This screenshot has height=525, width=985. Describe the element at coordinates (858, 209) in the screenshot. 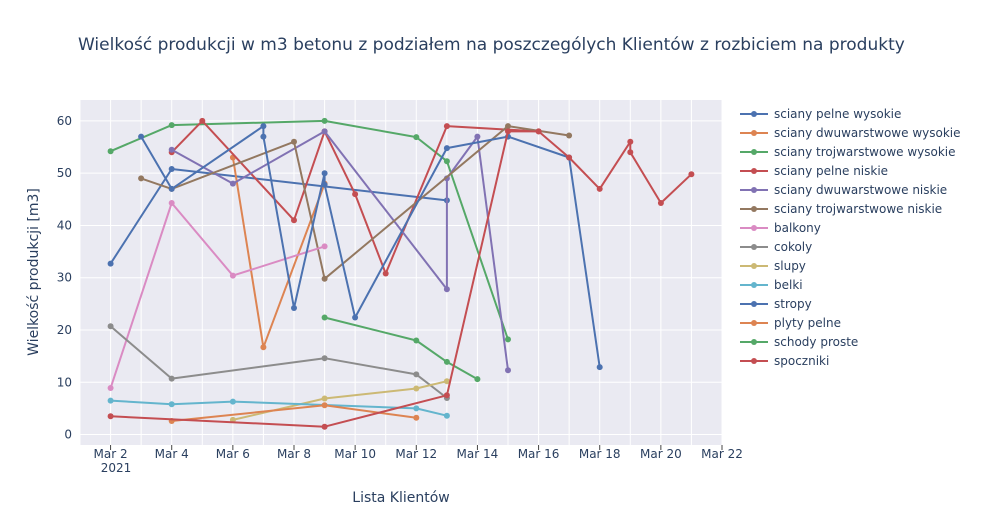

I see `legend-label: sciany trojwarstwowe niskie` at that location.